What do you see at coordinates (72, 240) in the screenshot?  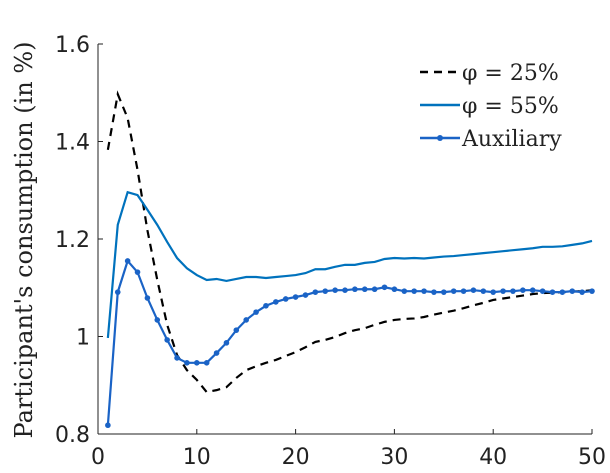 I see `y-tick-label: 1.2` at bounding box center [72, 240].